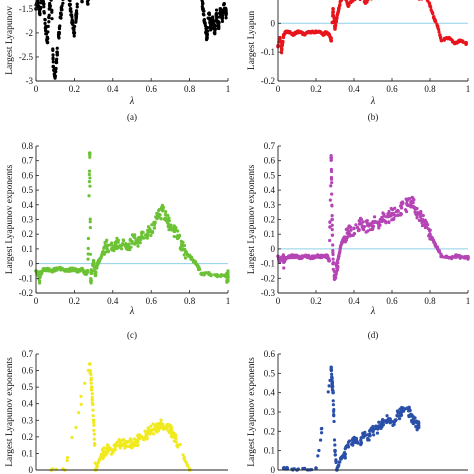 The width and height of the screenshot is (474, 474). Describe the element at coordinates (228, 301) in the screenshot. I see `x-tick-label: 1` at that location.